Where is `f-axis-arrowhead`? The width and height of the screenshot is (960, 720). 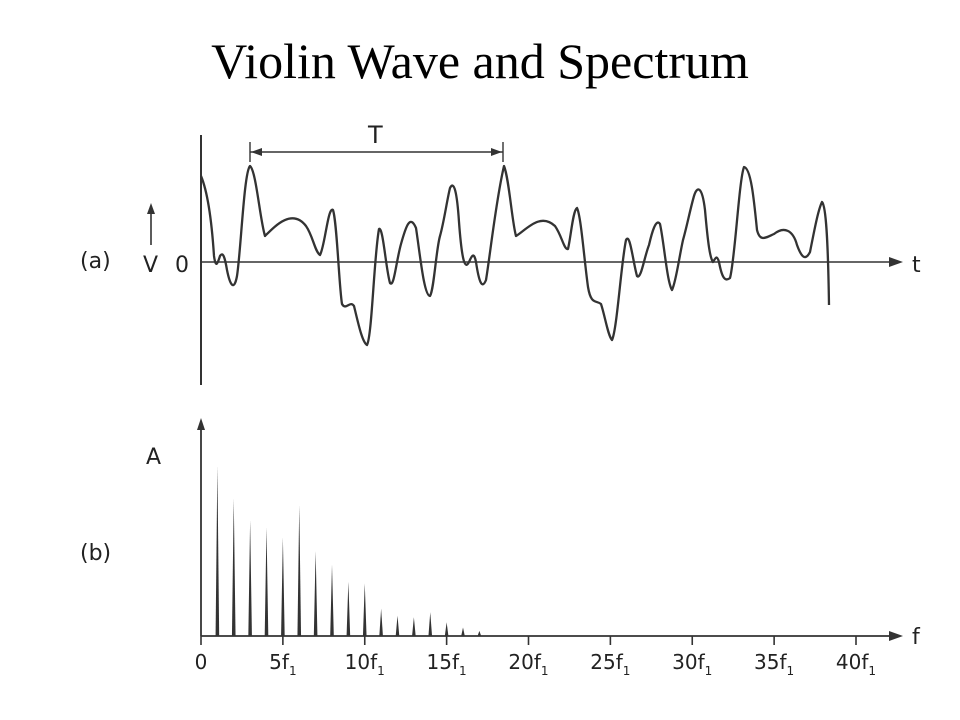
f-axis-arrowhead is located at coordinates (896, 636).